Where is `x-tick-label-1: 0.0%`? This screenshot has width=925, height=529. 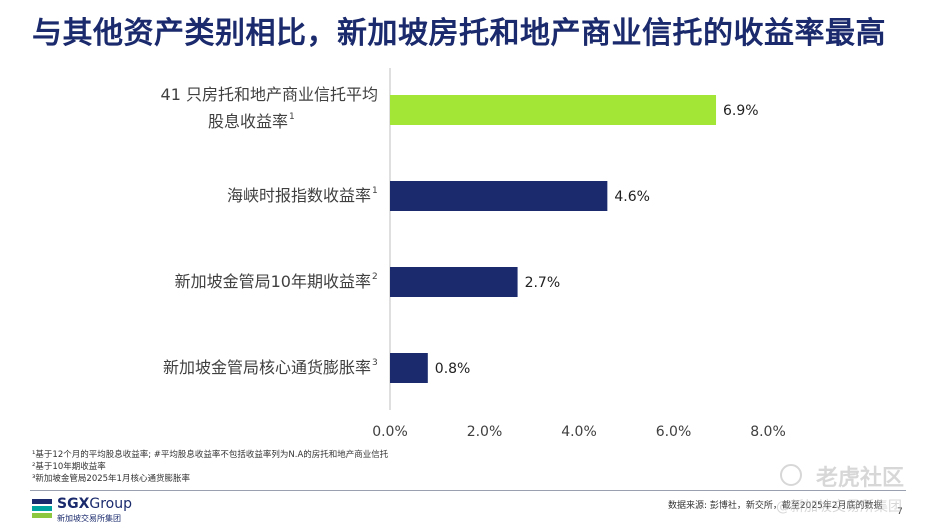
x-tick-label-1: 0.0% is located at coordinates (390, 432).